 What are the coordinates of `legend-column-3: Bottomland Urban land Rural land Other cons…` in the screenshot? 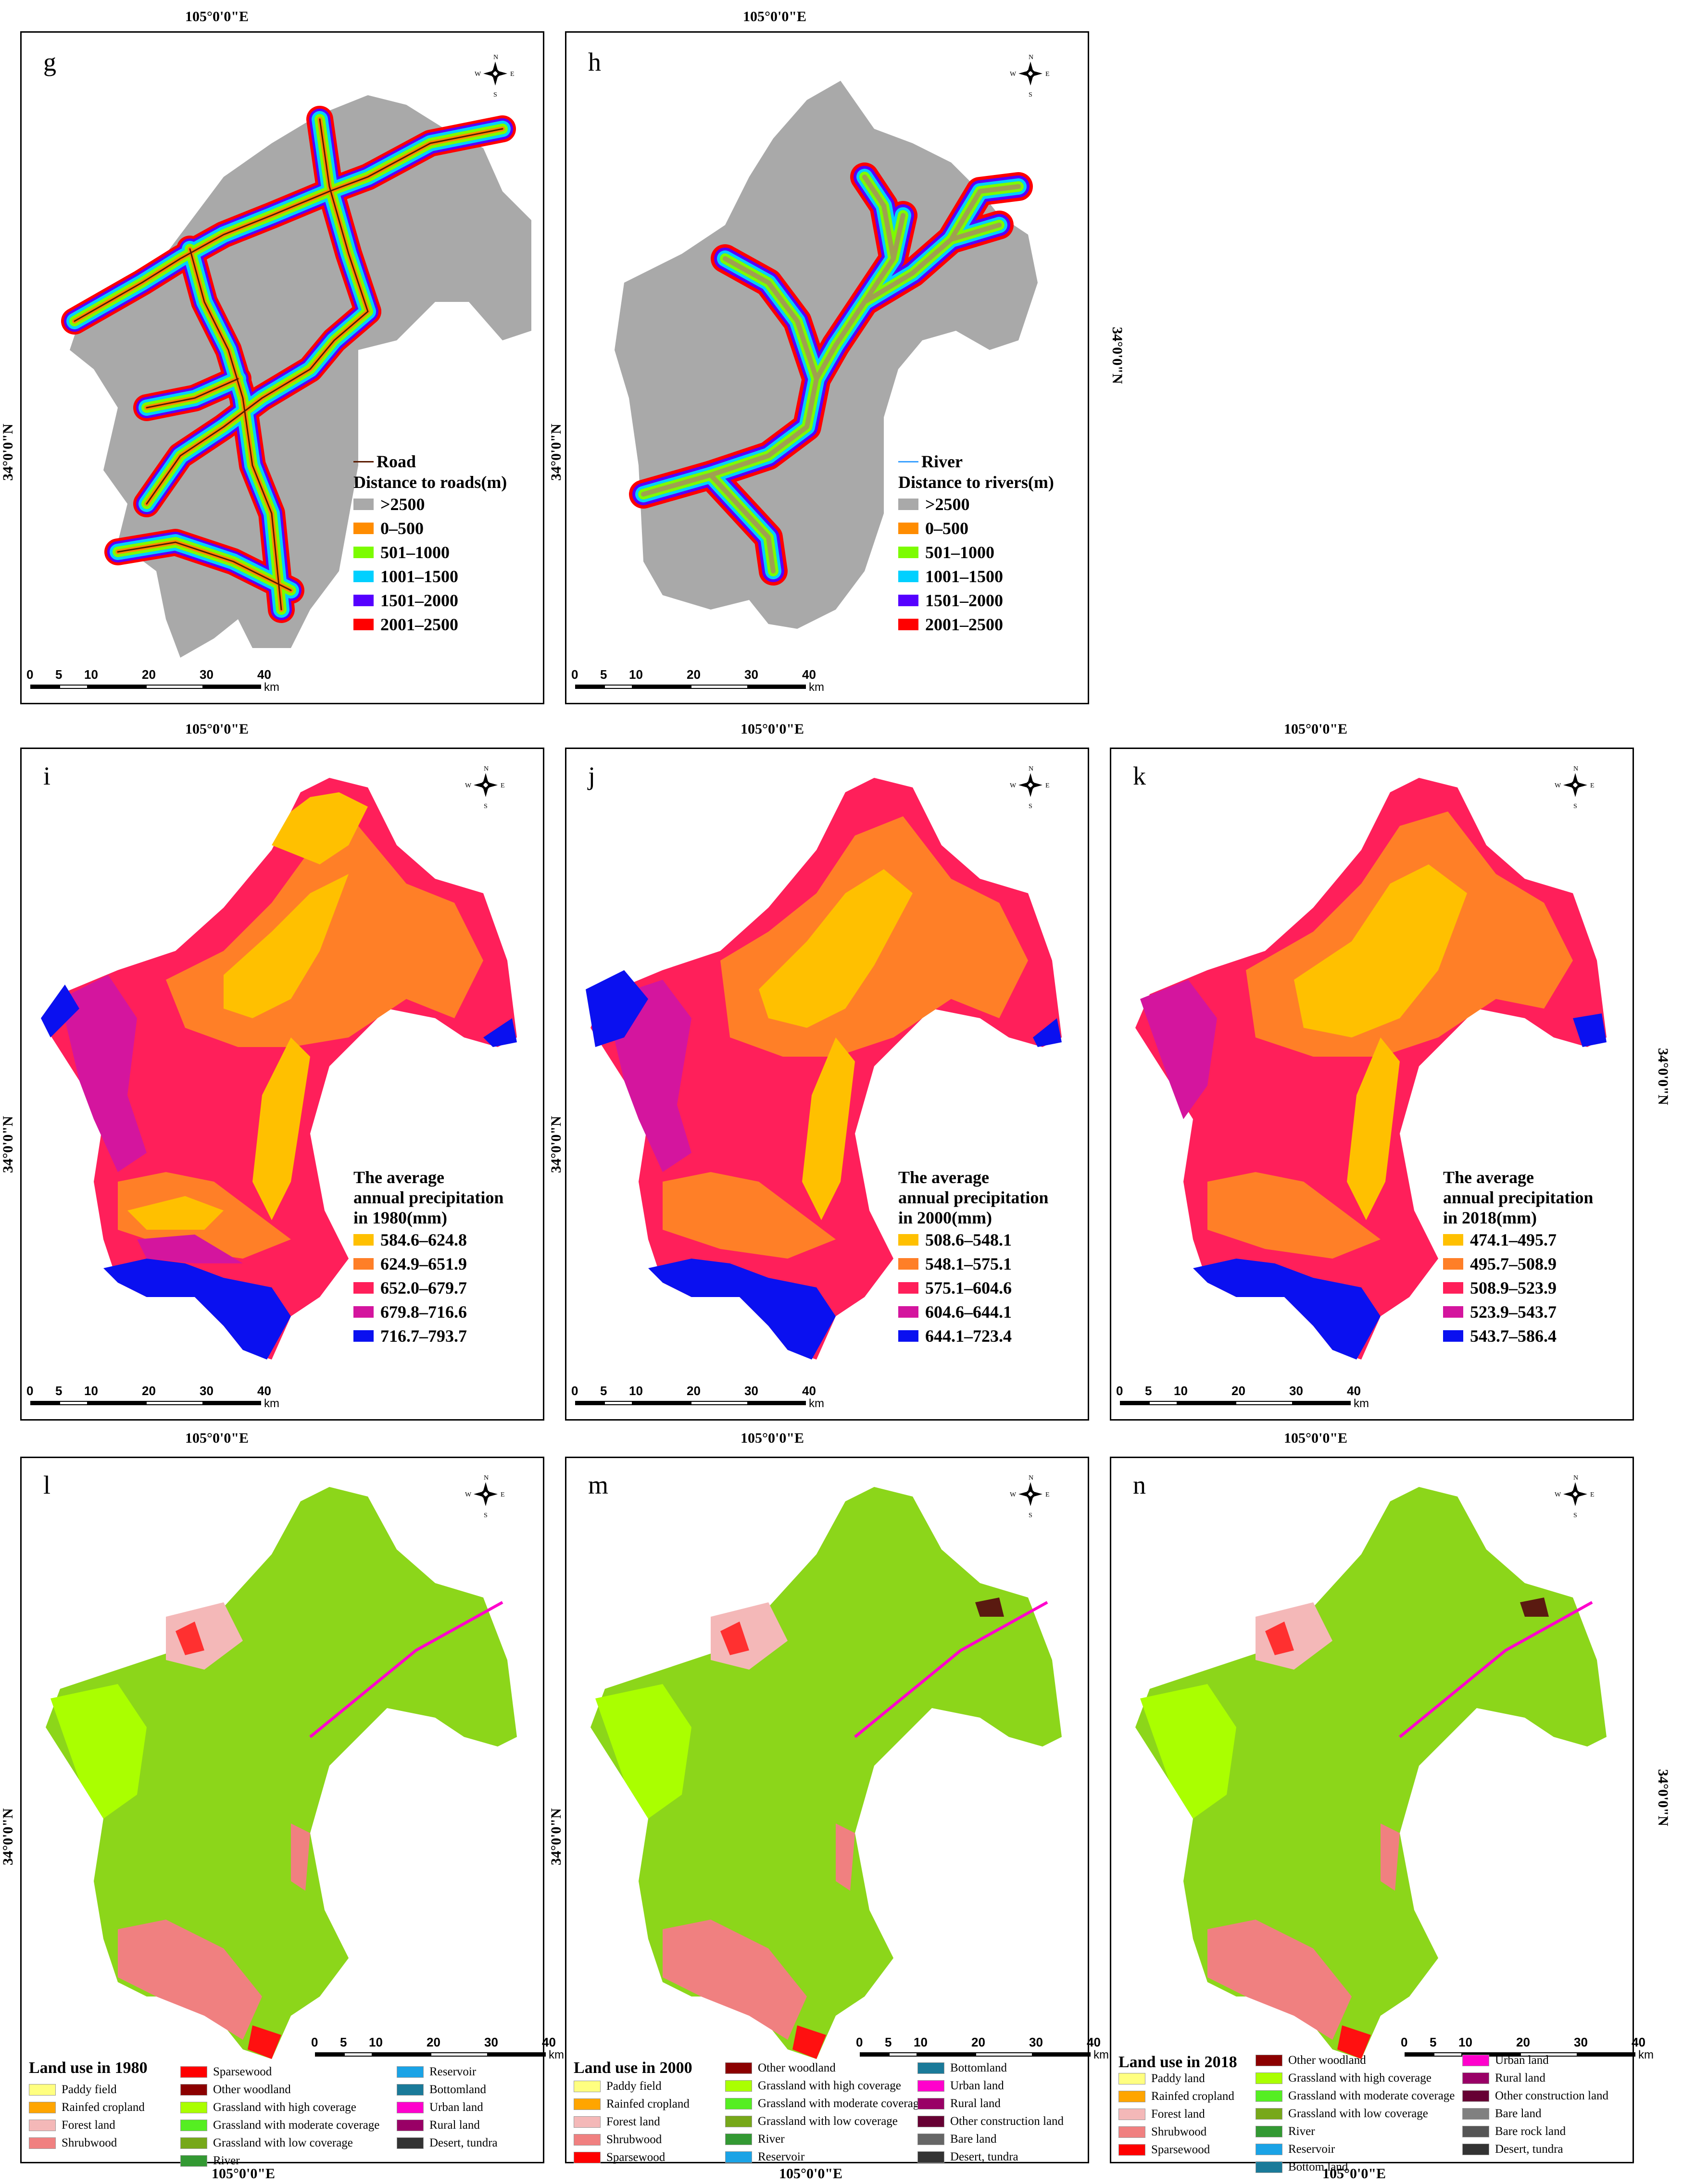 It's located at (990, 2113).